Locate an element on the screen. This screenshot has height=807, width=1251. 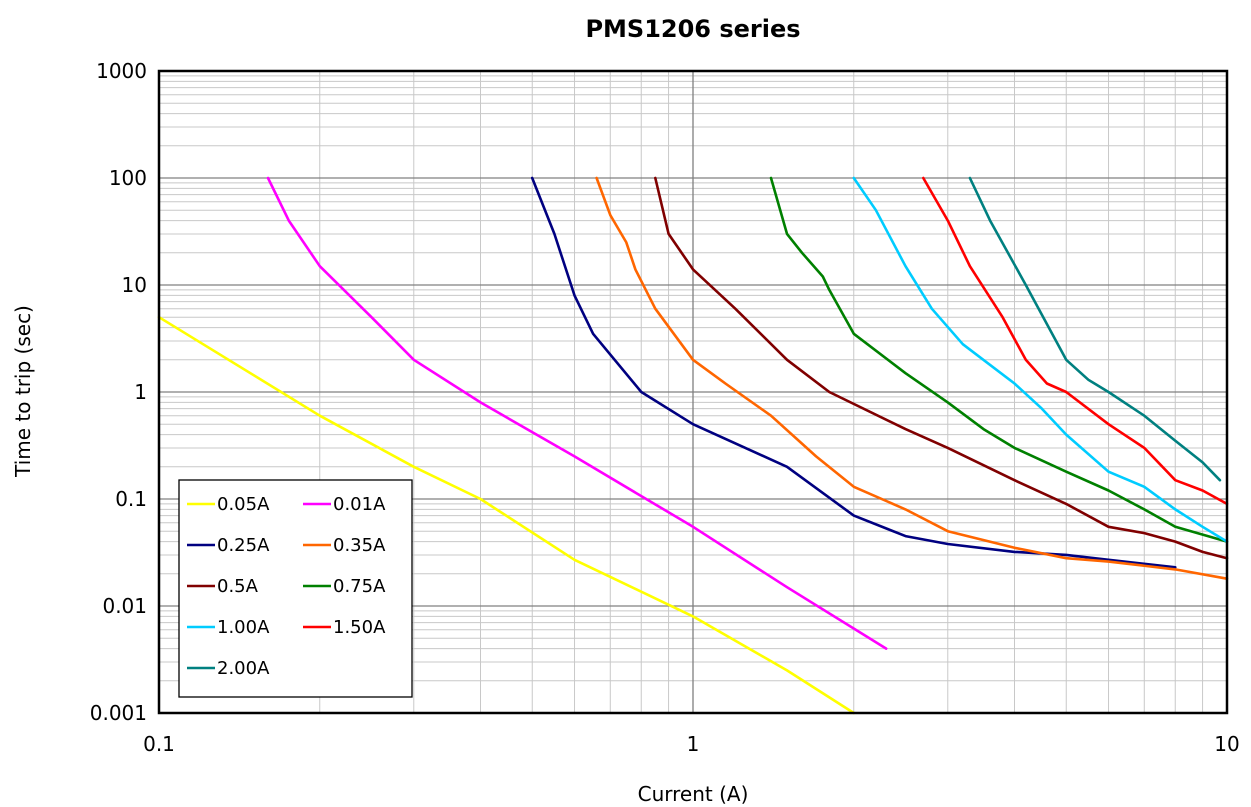
legend-label: 1.00A is located at coordinates (243, 627).